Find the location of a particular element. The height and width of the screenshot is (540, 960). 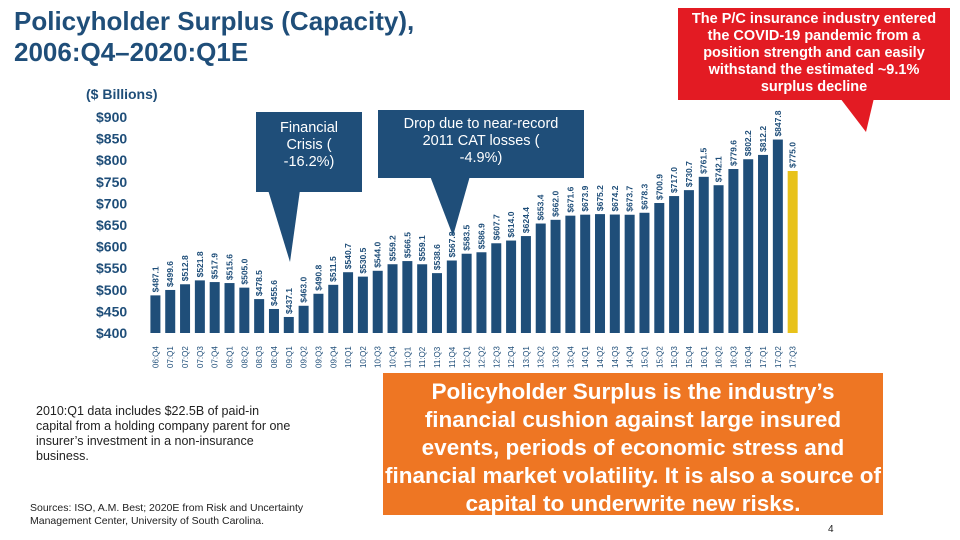

y-tick-label: $850 is located at coordinates (111, 139).